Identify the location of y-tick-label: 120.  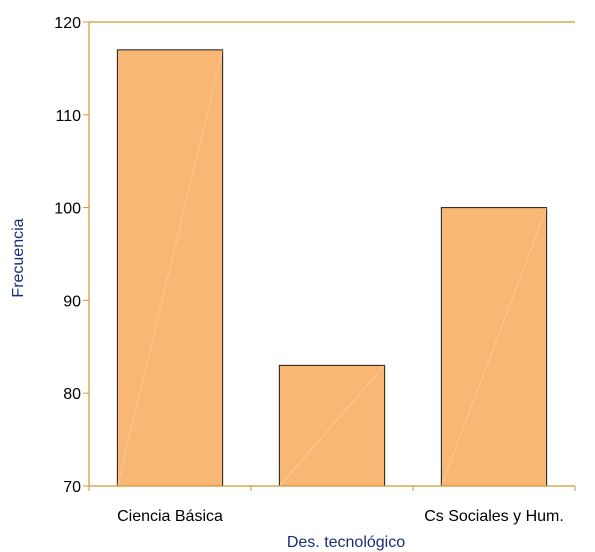
(67, 23).